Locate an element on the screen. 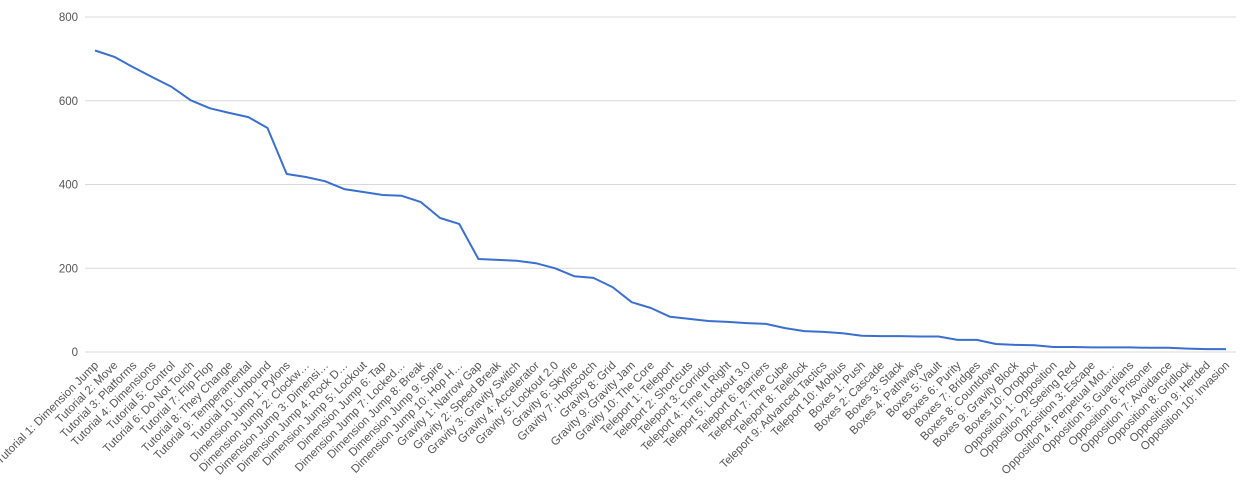  y-tick-label: 400 is located at coordinates (68, 186).